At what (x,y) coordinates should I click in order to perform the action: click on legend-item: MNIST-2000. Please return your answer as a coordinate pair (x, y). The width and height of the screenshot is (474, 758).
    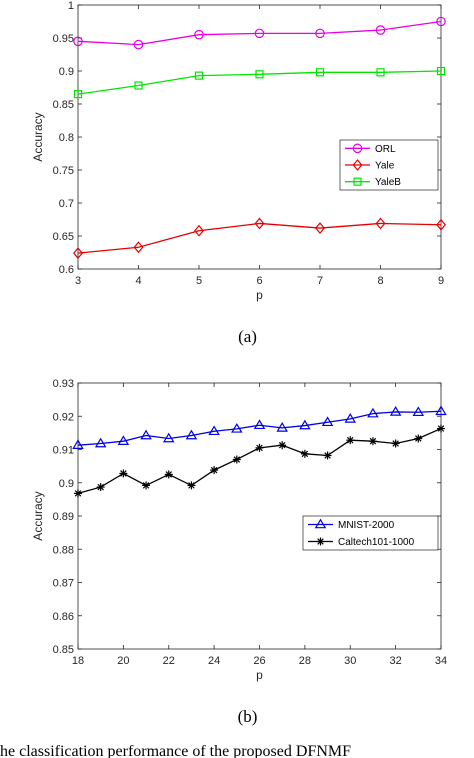
    Looking at the image, I should click on (351, 524).